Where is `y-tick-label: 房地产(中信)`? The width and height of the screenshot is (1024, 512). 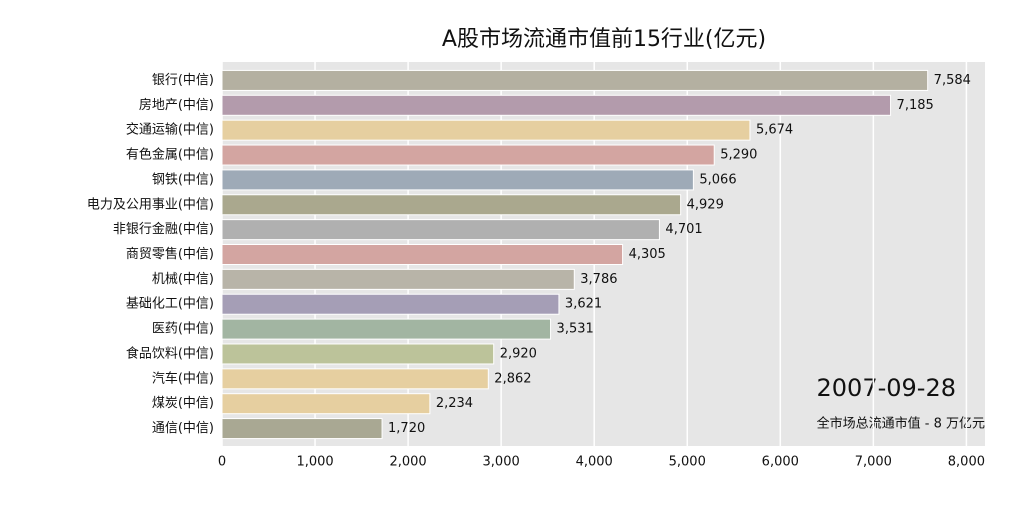 y-tick-label: 房地产(中信) is located at coordinates (176, 105).